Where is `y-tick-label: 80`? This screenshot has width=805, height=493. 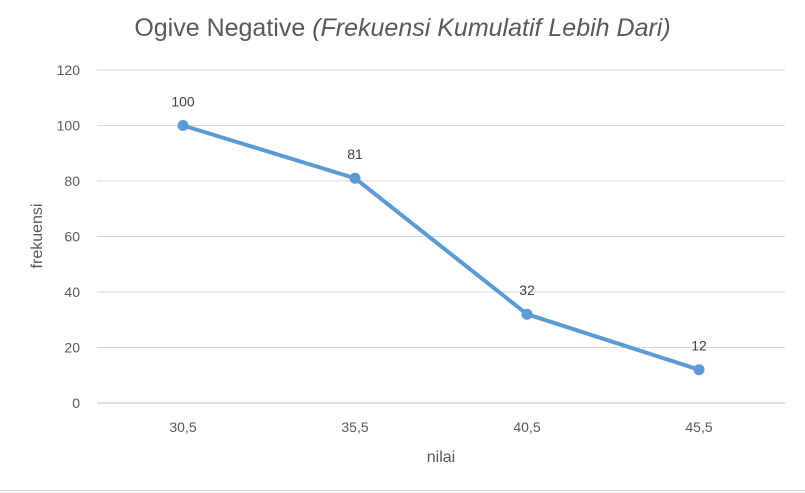 y-tick-label: 80 is located at coordinates (72, 181).